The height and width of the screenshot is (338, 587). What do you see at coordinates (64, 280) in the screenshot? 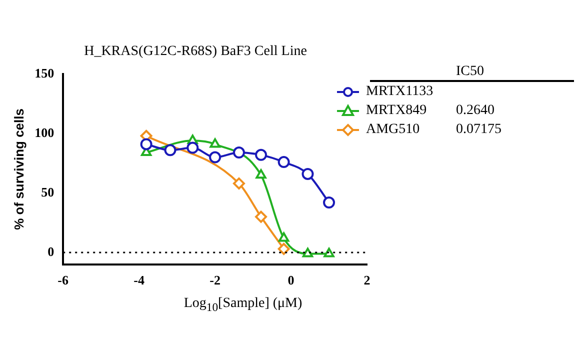
I see `x-tick-label: -6` at bounding box center [64, 280].